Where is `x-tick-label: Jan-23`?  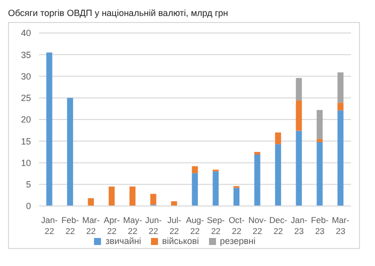
x-tick-label: Jan-23 is located at coordinates (299, 225).